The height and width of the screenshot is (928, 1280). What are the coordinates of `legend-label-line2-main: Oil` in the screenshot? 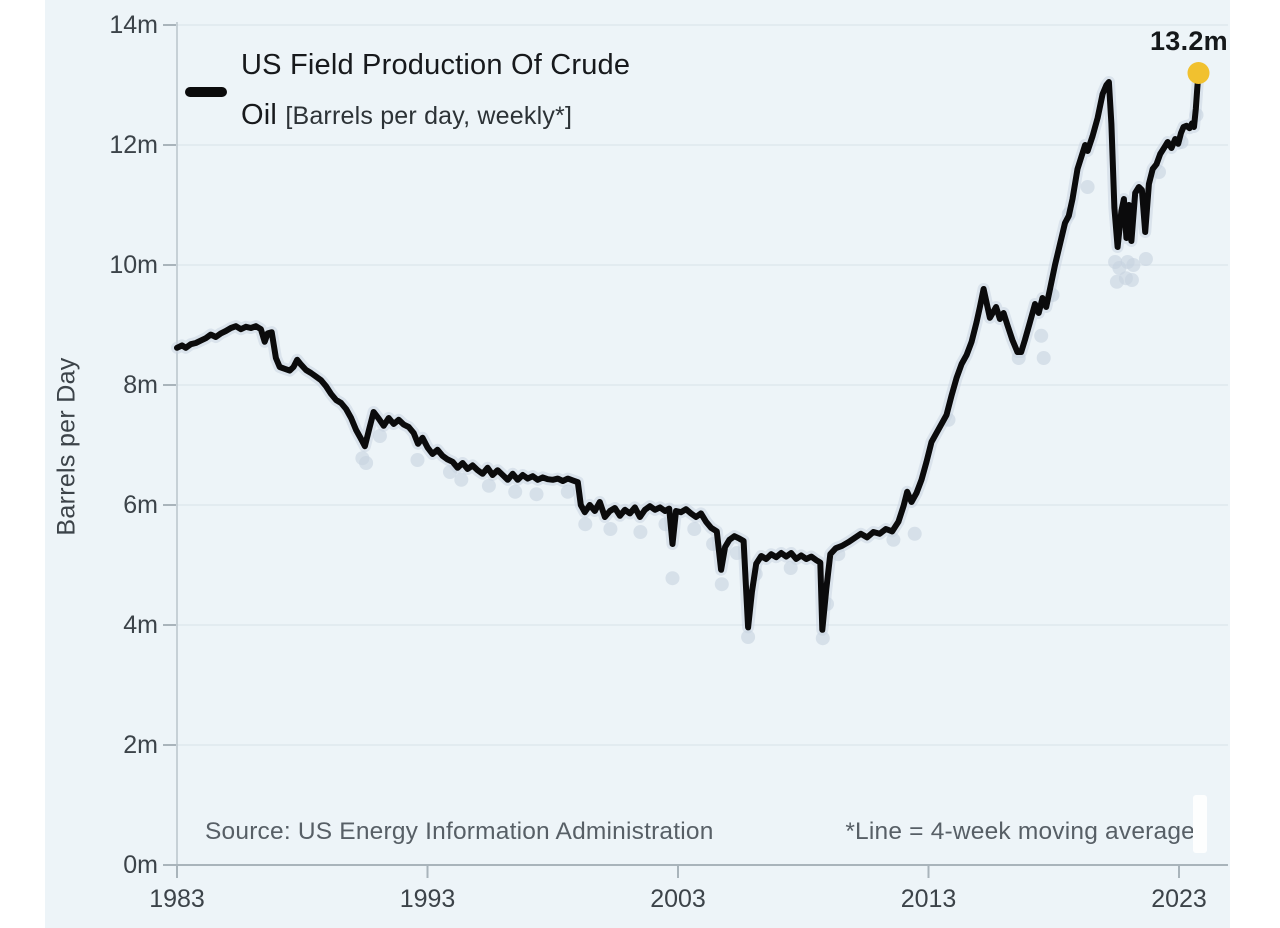 It's located at (259, 115).